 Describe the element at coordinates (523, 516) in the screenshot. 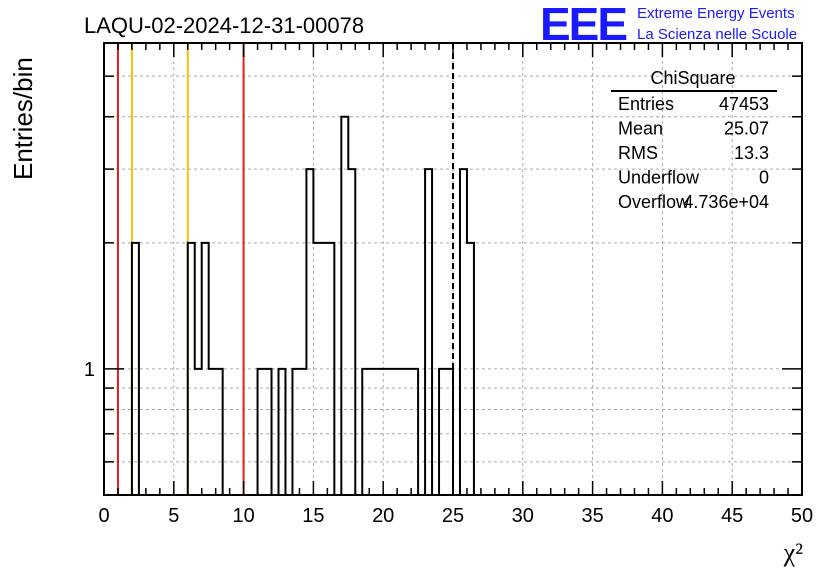

I see `x-tick-label: 30` at that location.